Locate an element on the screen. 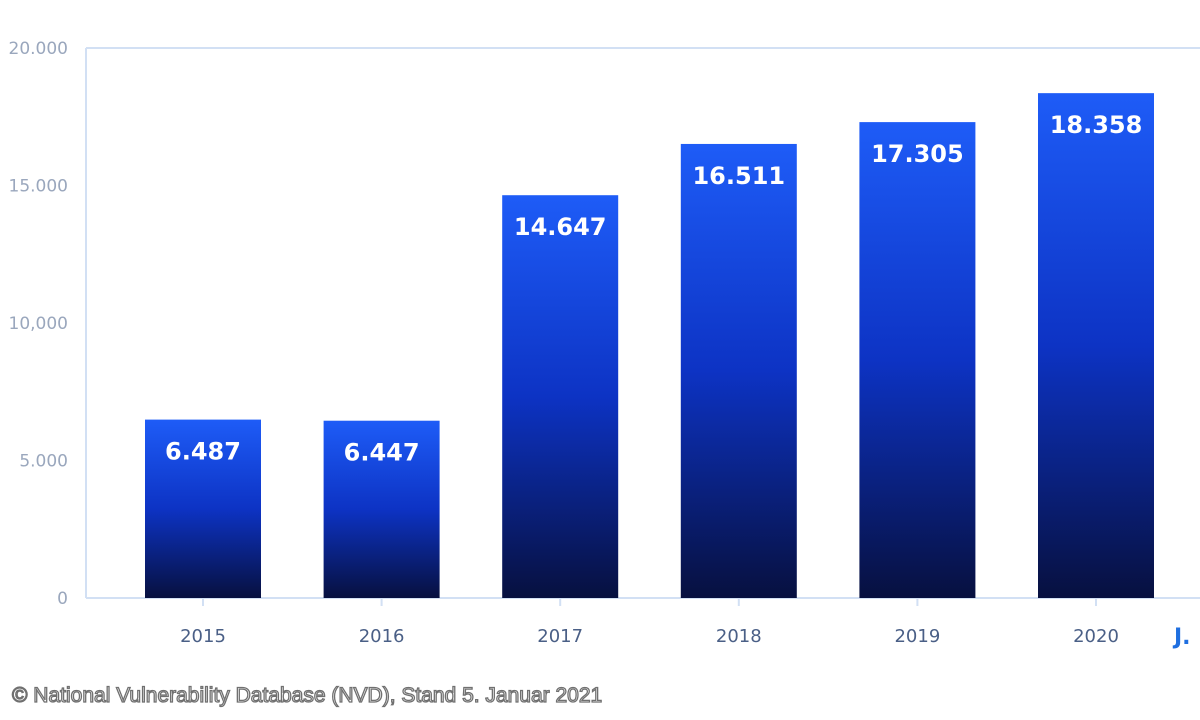  y-tick-label: 15.000 is located at coordinates (38, 187).